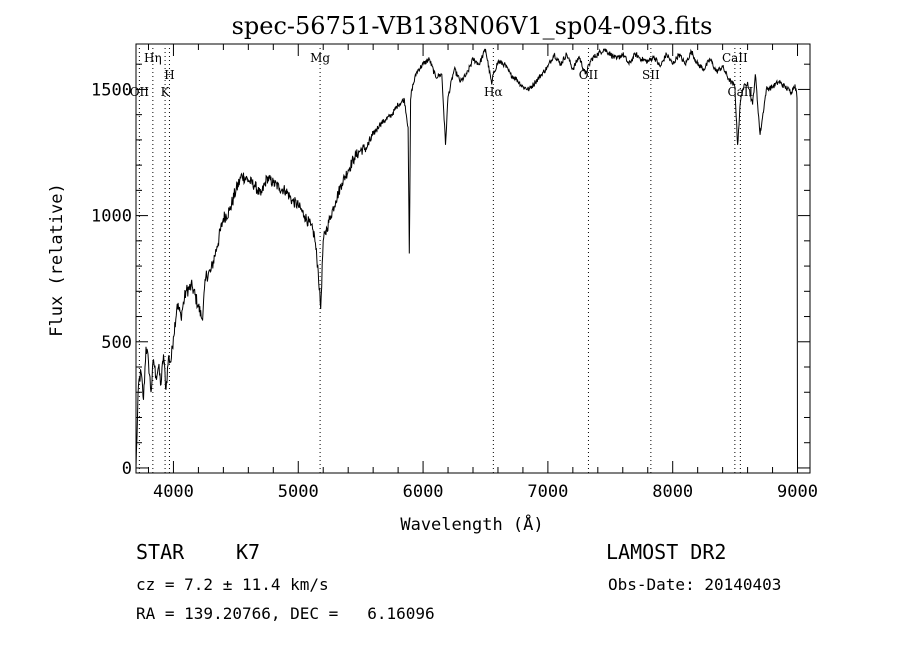  What do you see at coordinates (173, 492) in the screenshot?
I see `x-tick-label: 4000` at bounding box center [173, 492].